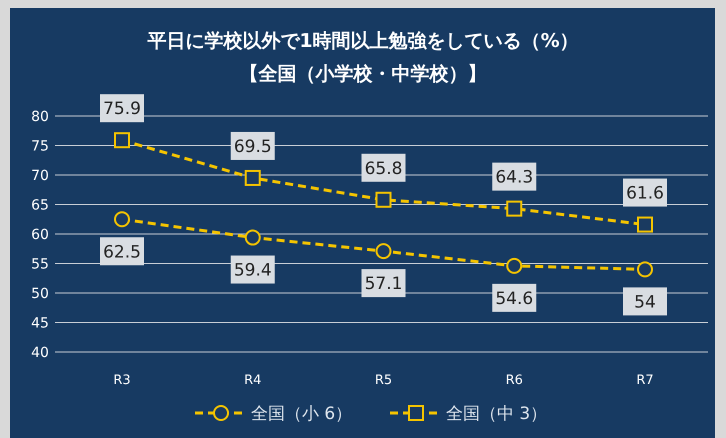 Image resolution: width=726 pixels, height=438 pixels. What do you see at coordinates (40, 206) in the screenshot?
I see `y-tick-label: 65` at bounding box center [40, 206].